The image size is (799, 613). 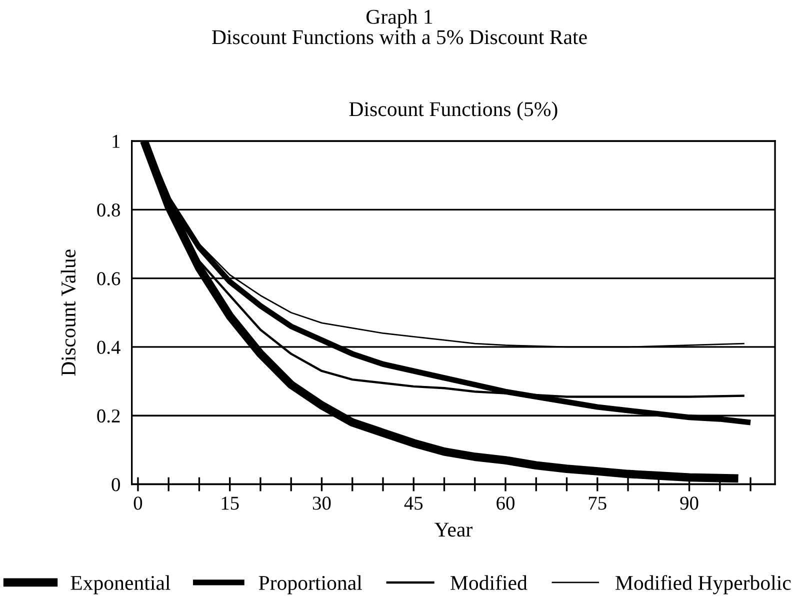 I want to click on x-tick-label: 15, so click(x=230, y=503).